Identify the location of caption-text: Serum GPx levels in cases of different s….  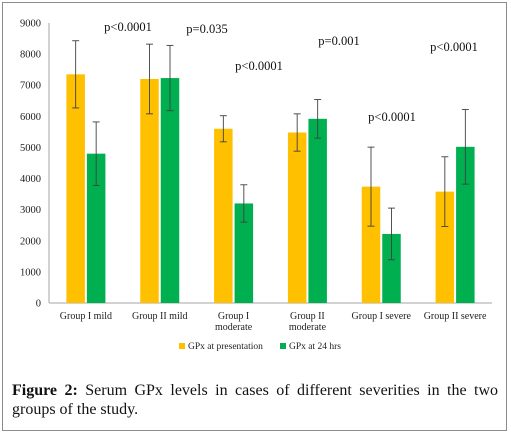
(255, 400).